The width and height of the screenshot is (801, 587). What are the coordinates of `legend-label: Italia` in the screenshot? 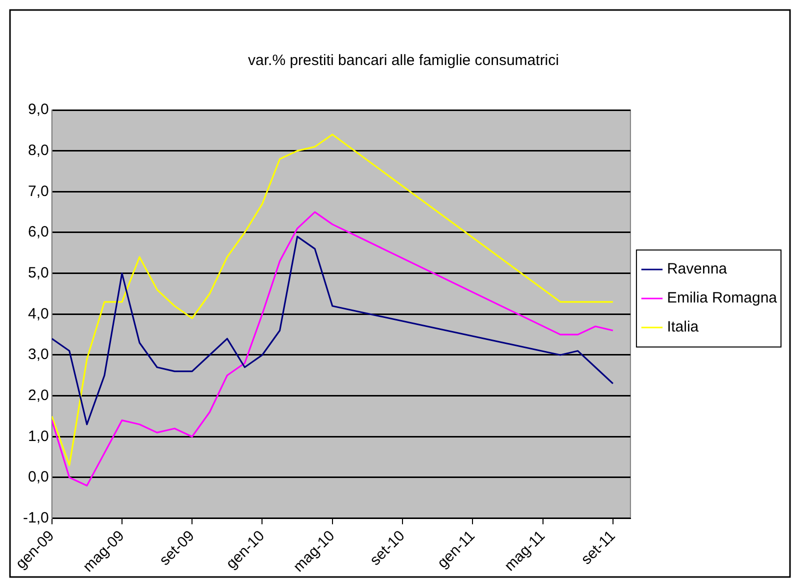 It's located at (683, 327).